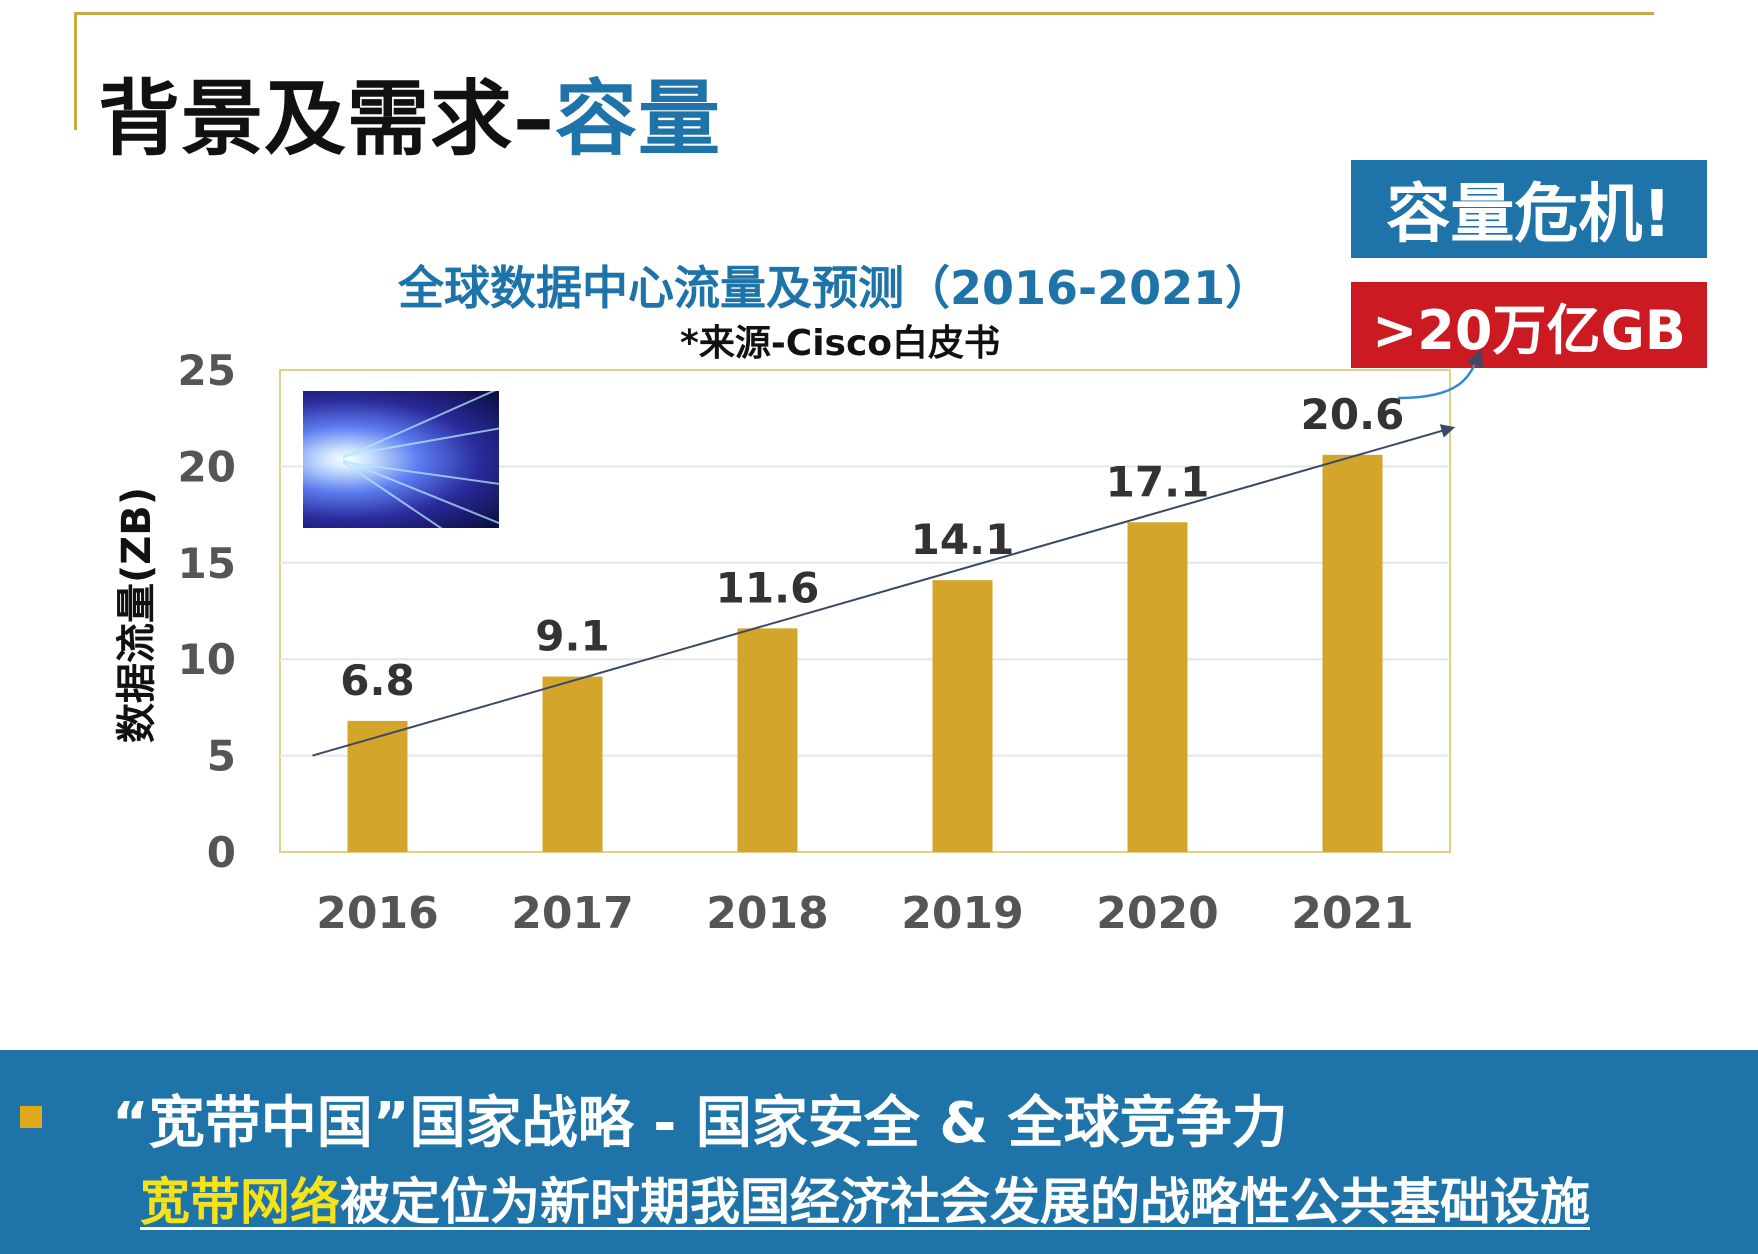 The height and width of the screenshot is (1254, 1758). I want to click on left-rule, so click(75, 71).